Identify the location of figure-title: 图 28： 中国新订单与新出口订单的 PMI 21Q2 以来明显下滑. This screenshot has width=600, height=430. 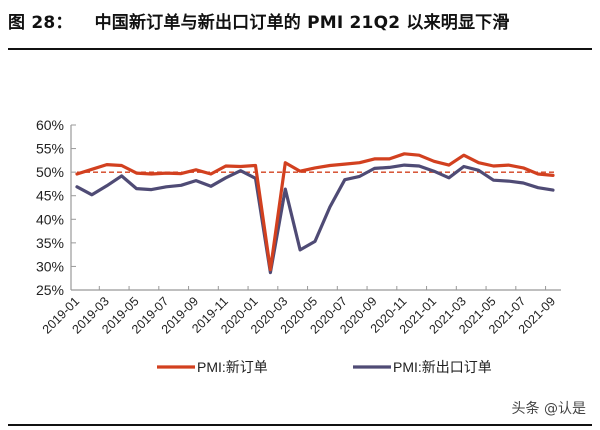
(259, 20).